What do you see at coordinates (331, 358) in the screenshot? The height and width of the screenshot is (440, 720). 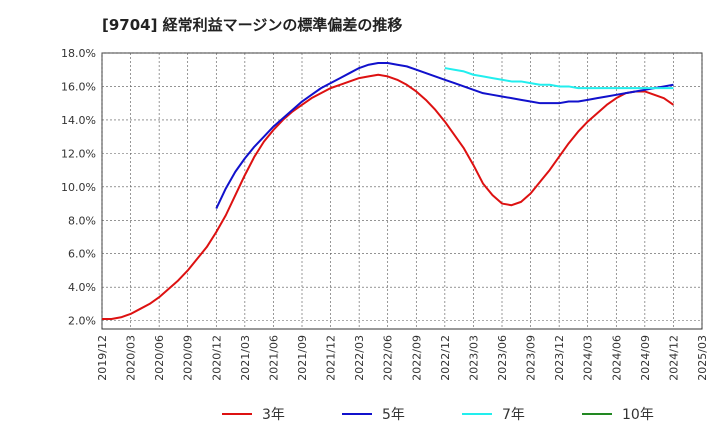 I see `x-tick-label: 2021/12` at bounding box center [331, 358].